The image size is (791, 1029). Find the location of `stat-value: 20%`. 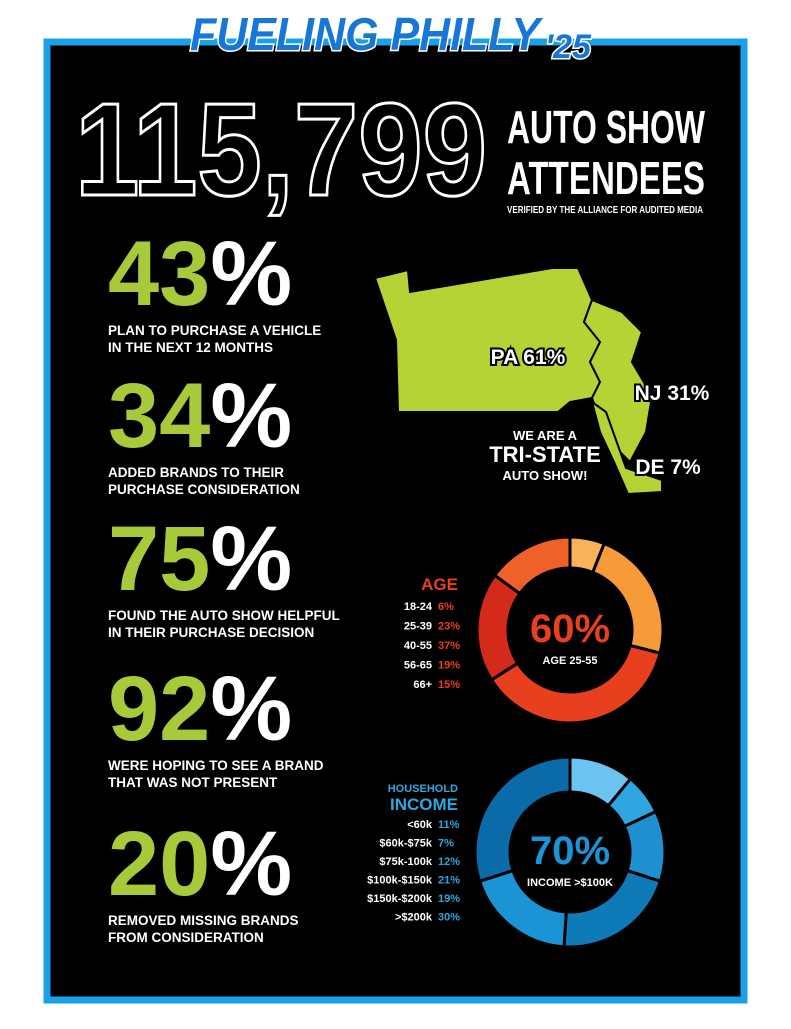

stat-value: 20% is located at coordinates (200, 864).